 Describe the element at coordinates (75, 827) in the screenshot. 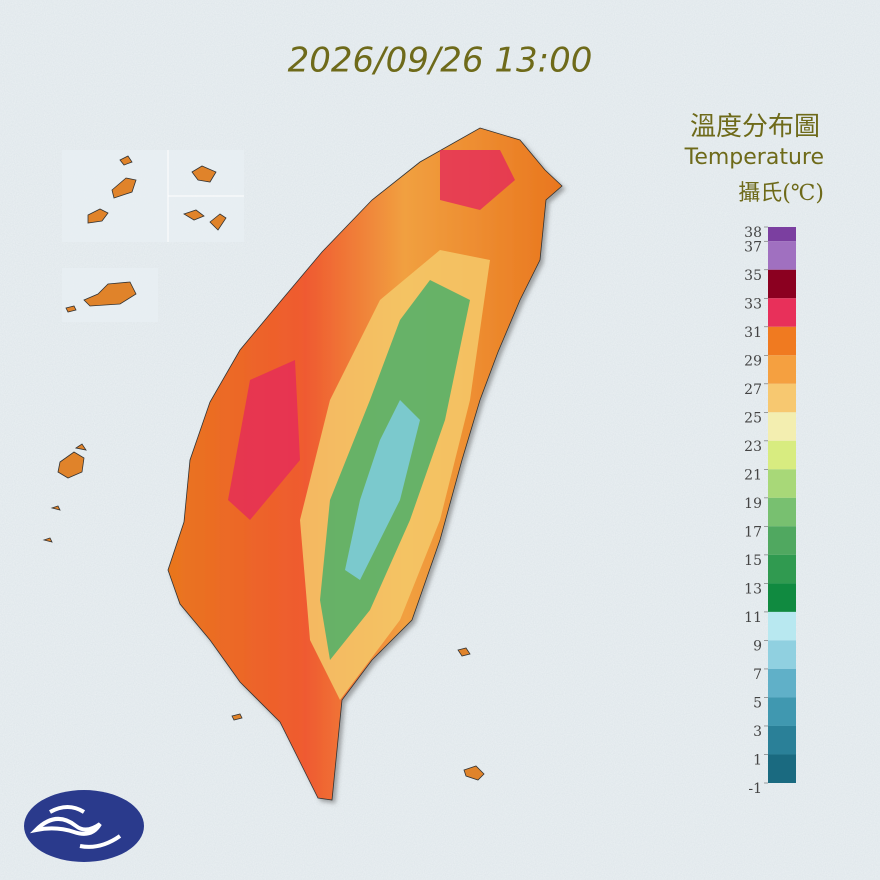

I see `logo-swirl` at that location.